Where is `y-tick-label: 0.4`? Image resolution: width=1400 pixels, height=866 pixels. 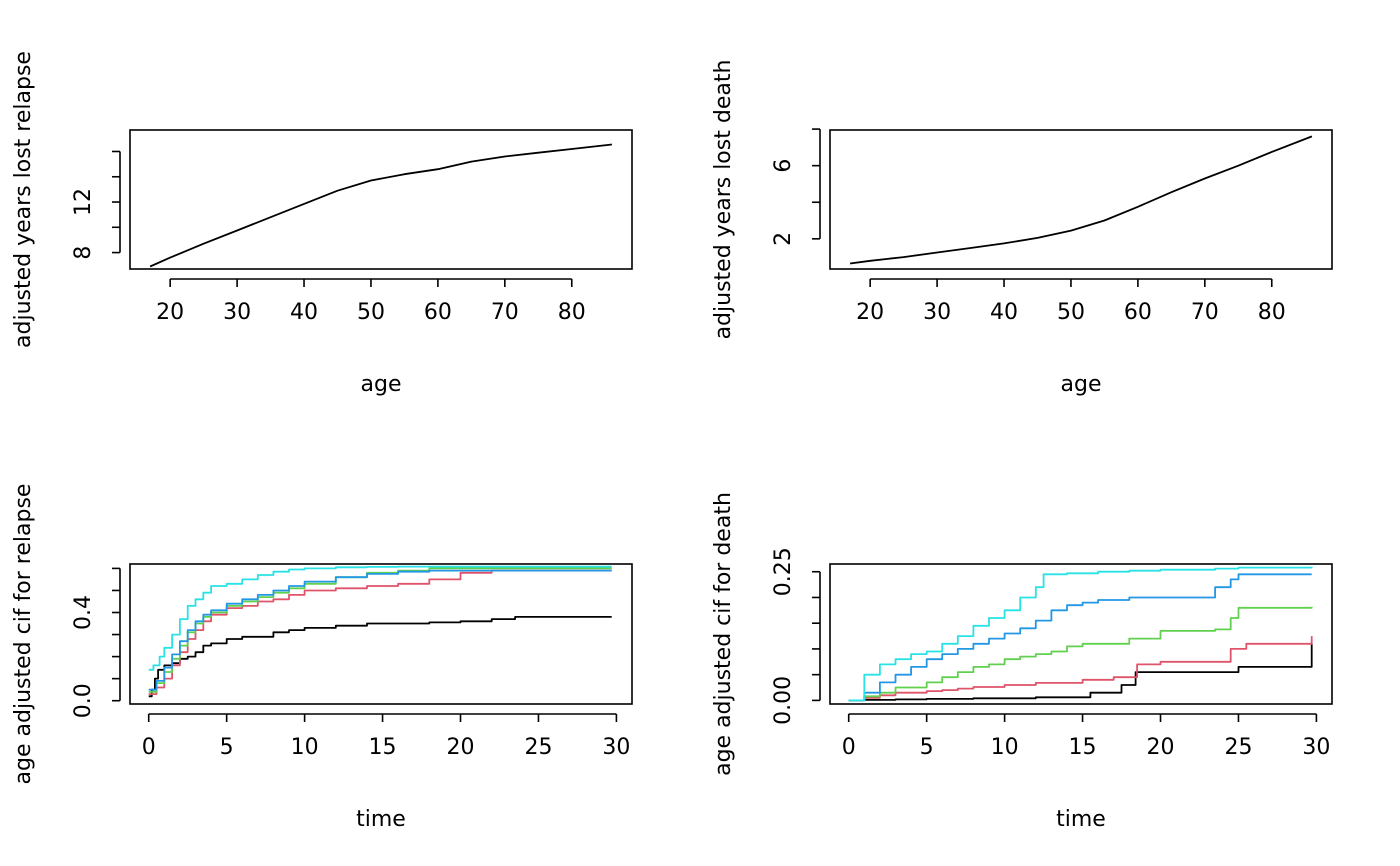
y-tick-label: 0.4 is located at coordinates (83, 612).